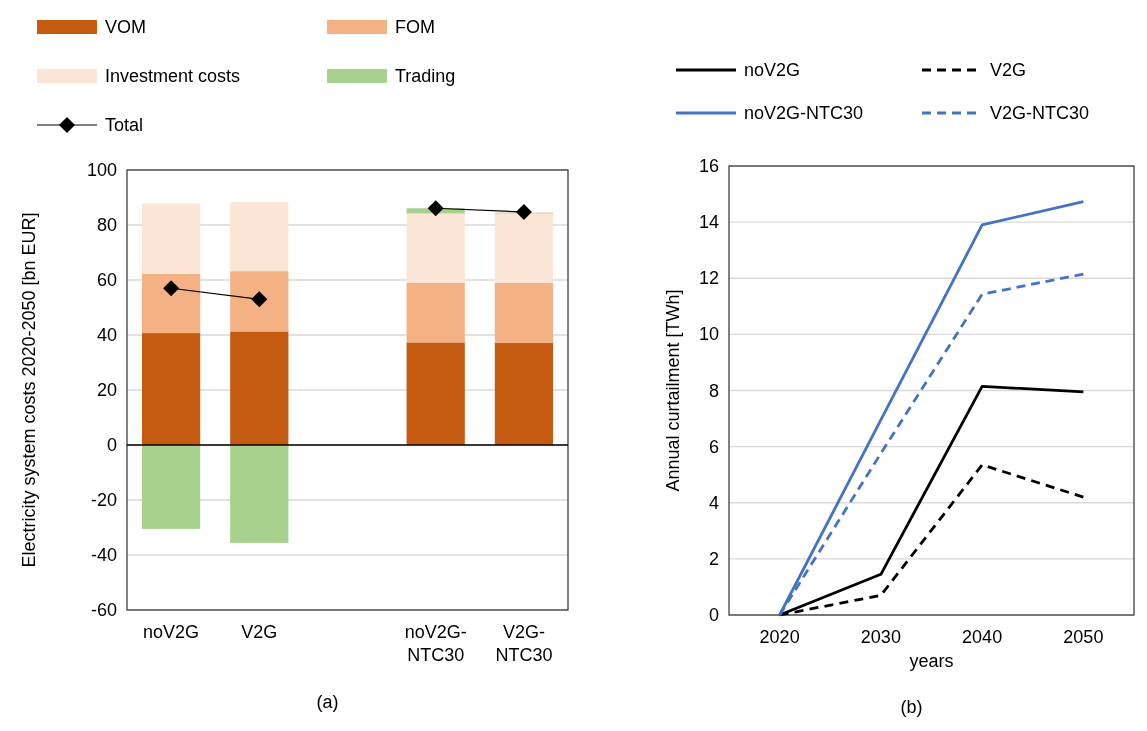 This screenshot has width=1147, height=731. What do you see at coordinates (126, 27) in the screenshot?
I see `legend-label: VOM` at bounding box center [126, 27].